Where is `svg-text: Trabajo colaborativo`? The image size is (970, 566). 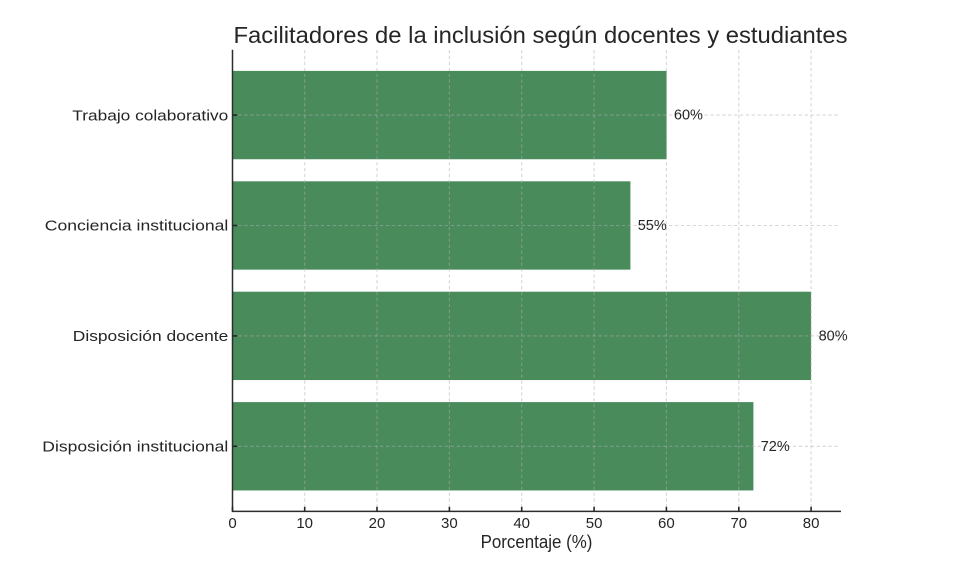
svg-text: Trabajo colaborativo is located at coordinates (150, 115).